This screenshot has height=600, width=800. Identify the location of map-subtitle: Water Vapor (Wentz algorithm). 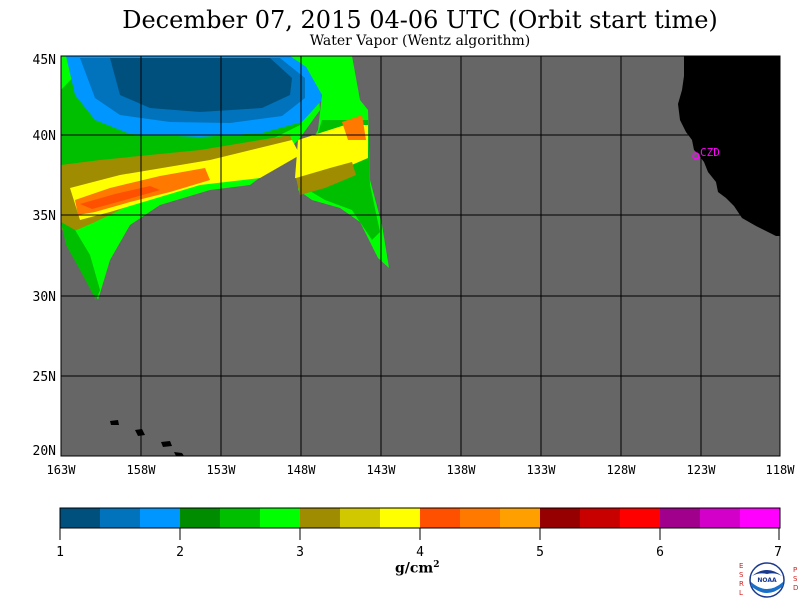
(420, 41).